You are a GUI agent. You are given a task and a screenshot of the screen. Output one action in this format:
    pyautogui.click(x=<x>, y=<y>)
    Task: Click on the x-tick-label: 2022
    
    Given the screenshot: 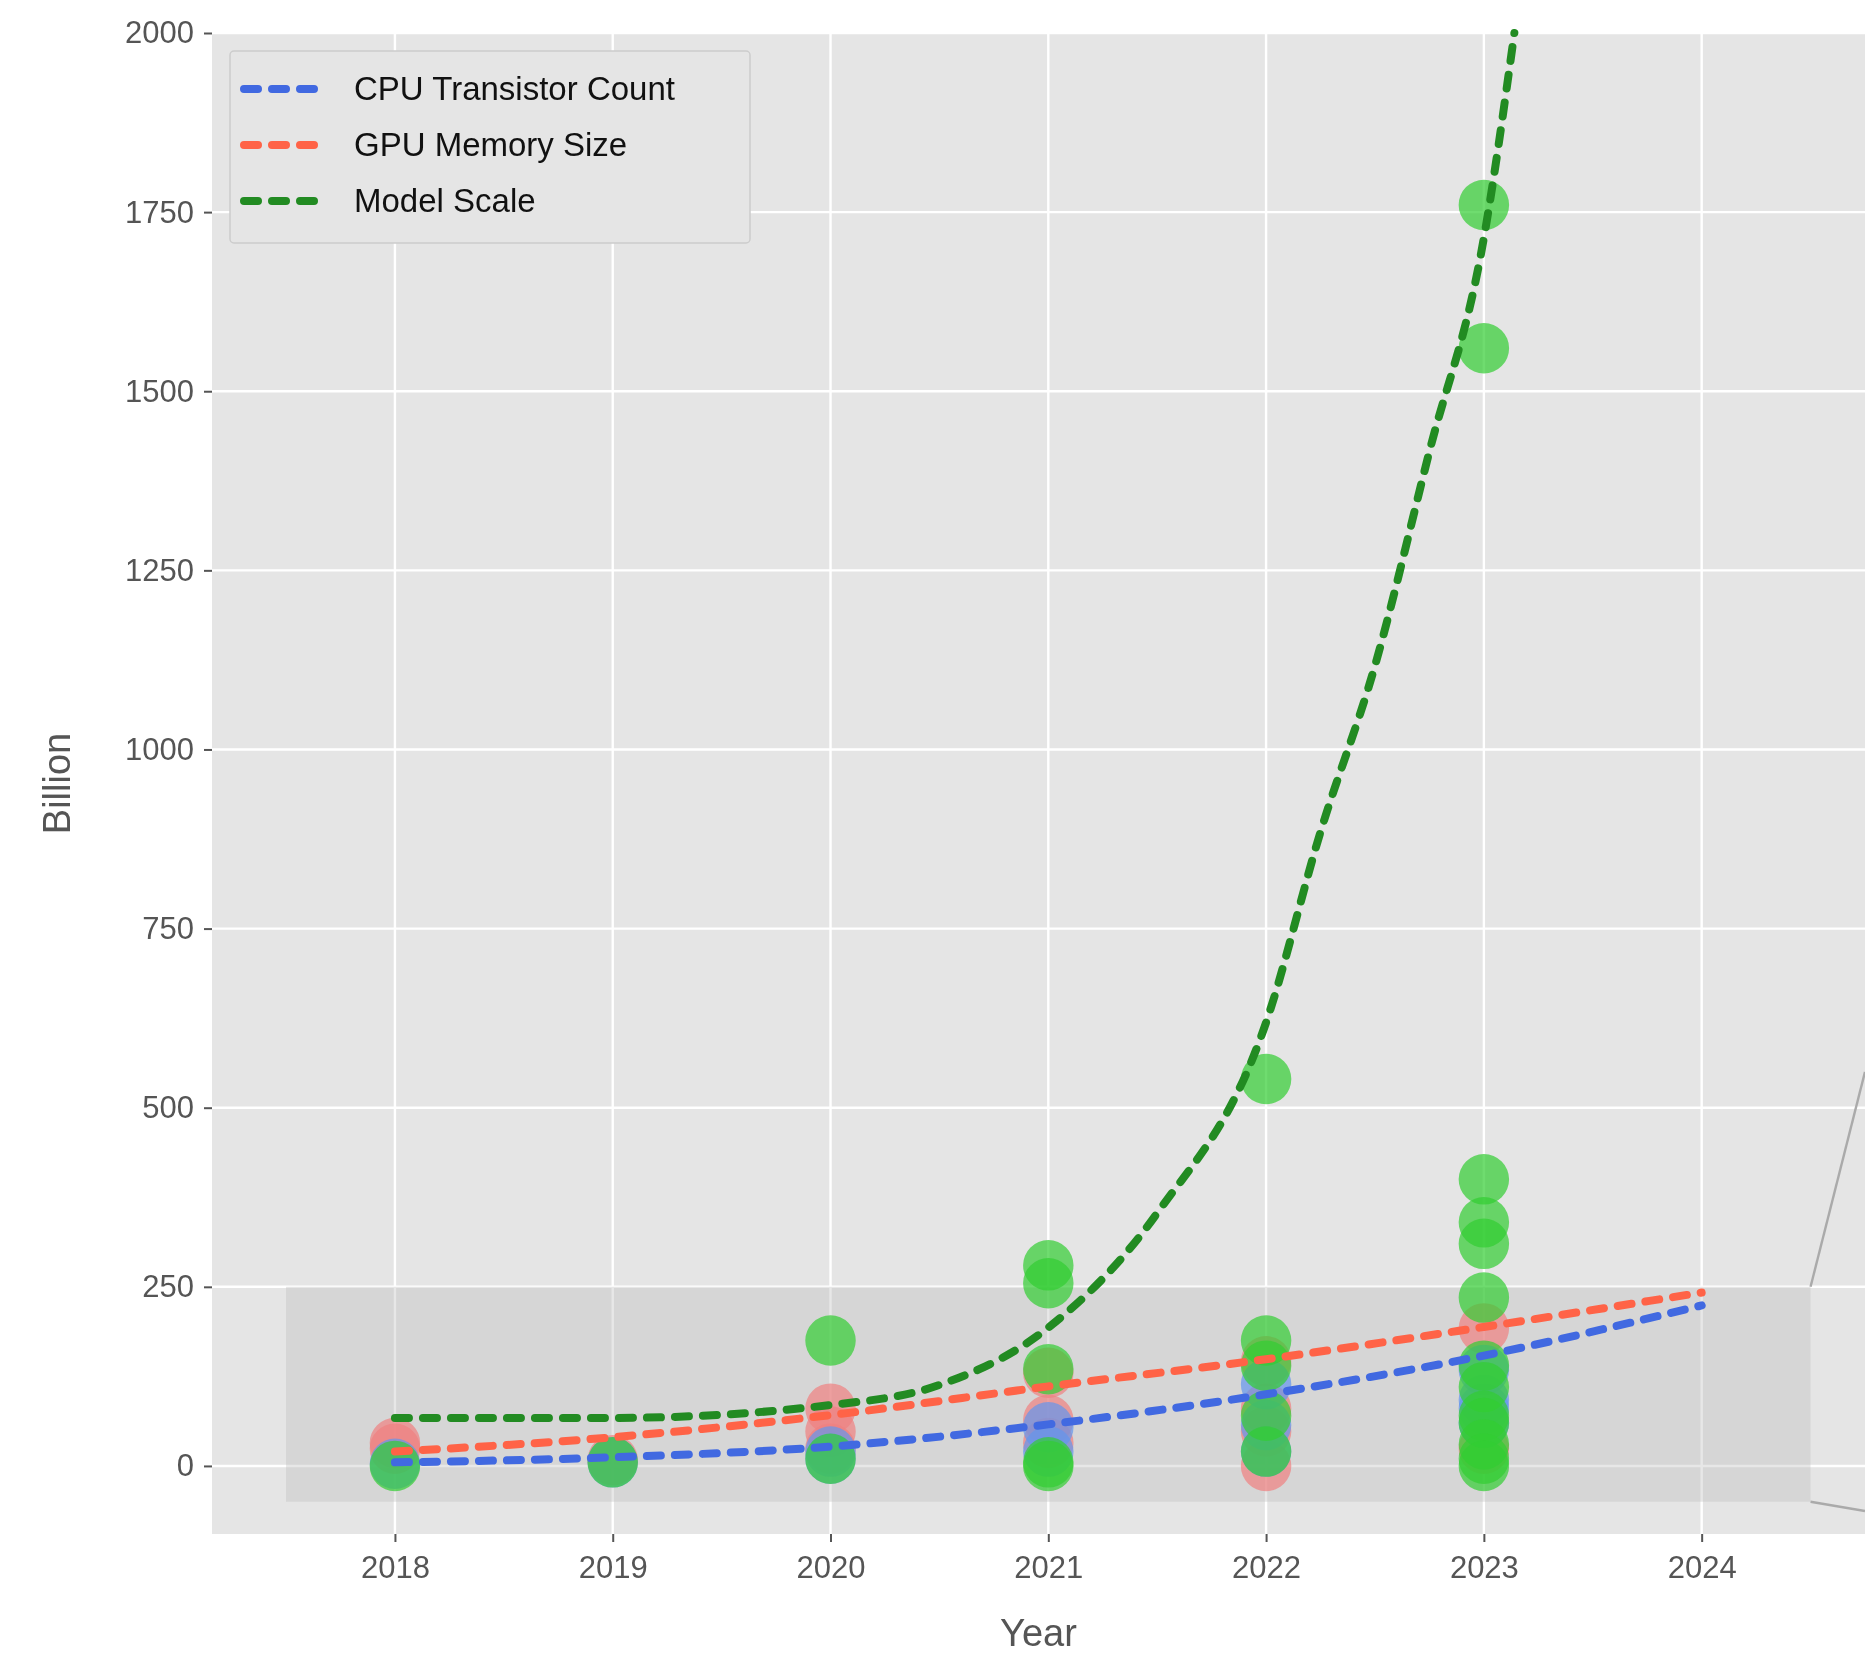 What is the action you would take?
    pyautogui.click(x=1267, y=1568)
    